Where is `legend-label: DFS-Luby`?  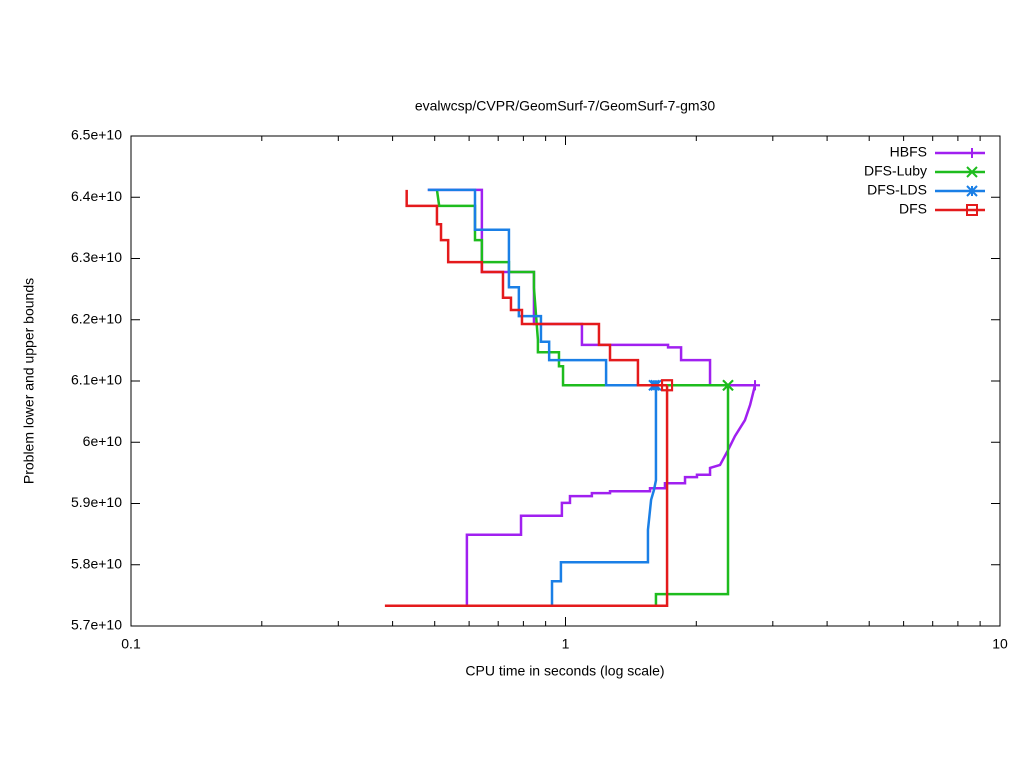
legend-label: DFS-Luby is located at coordinates (895, 171).